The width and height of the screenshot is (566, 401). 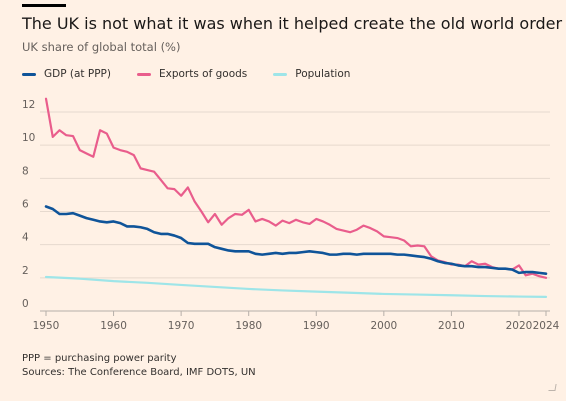 I want to click on legend: GDP (at PPP) Exports of goods Population, so click(x=199, y=74).